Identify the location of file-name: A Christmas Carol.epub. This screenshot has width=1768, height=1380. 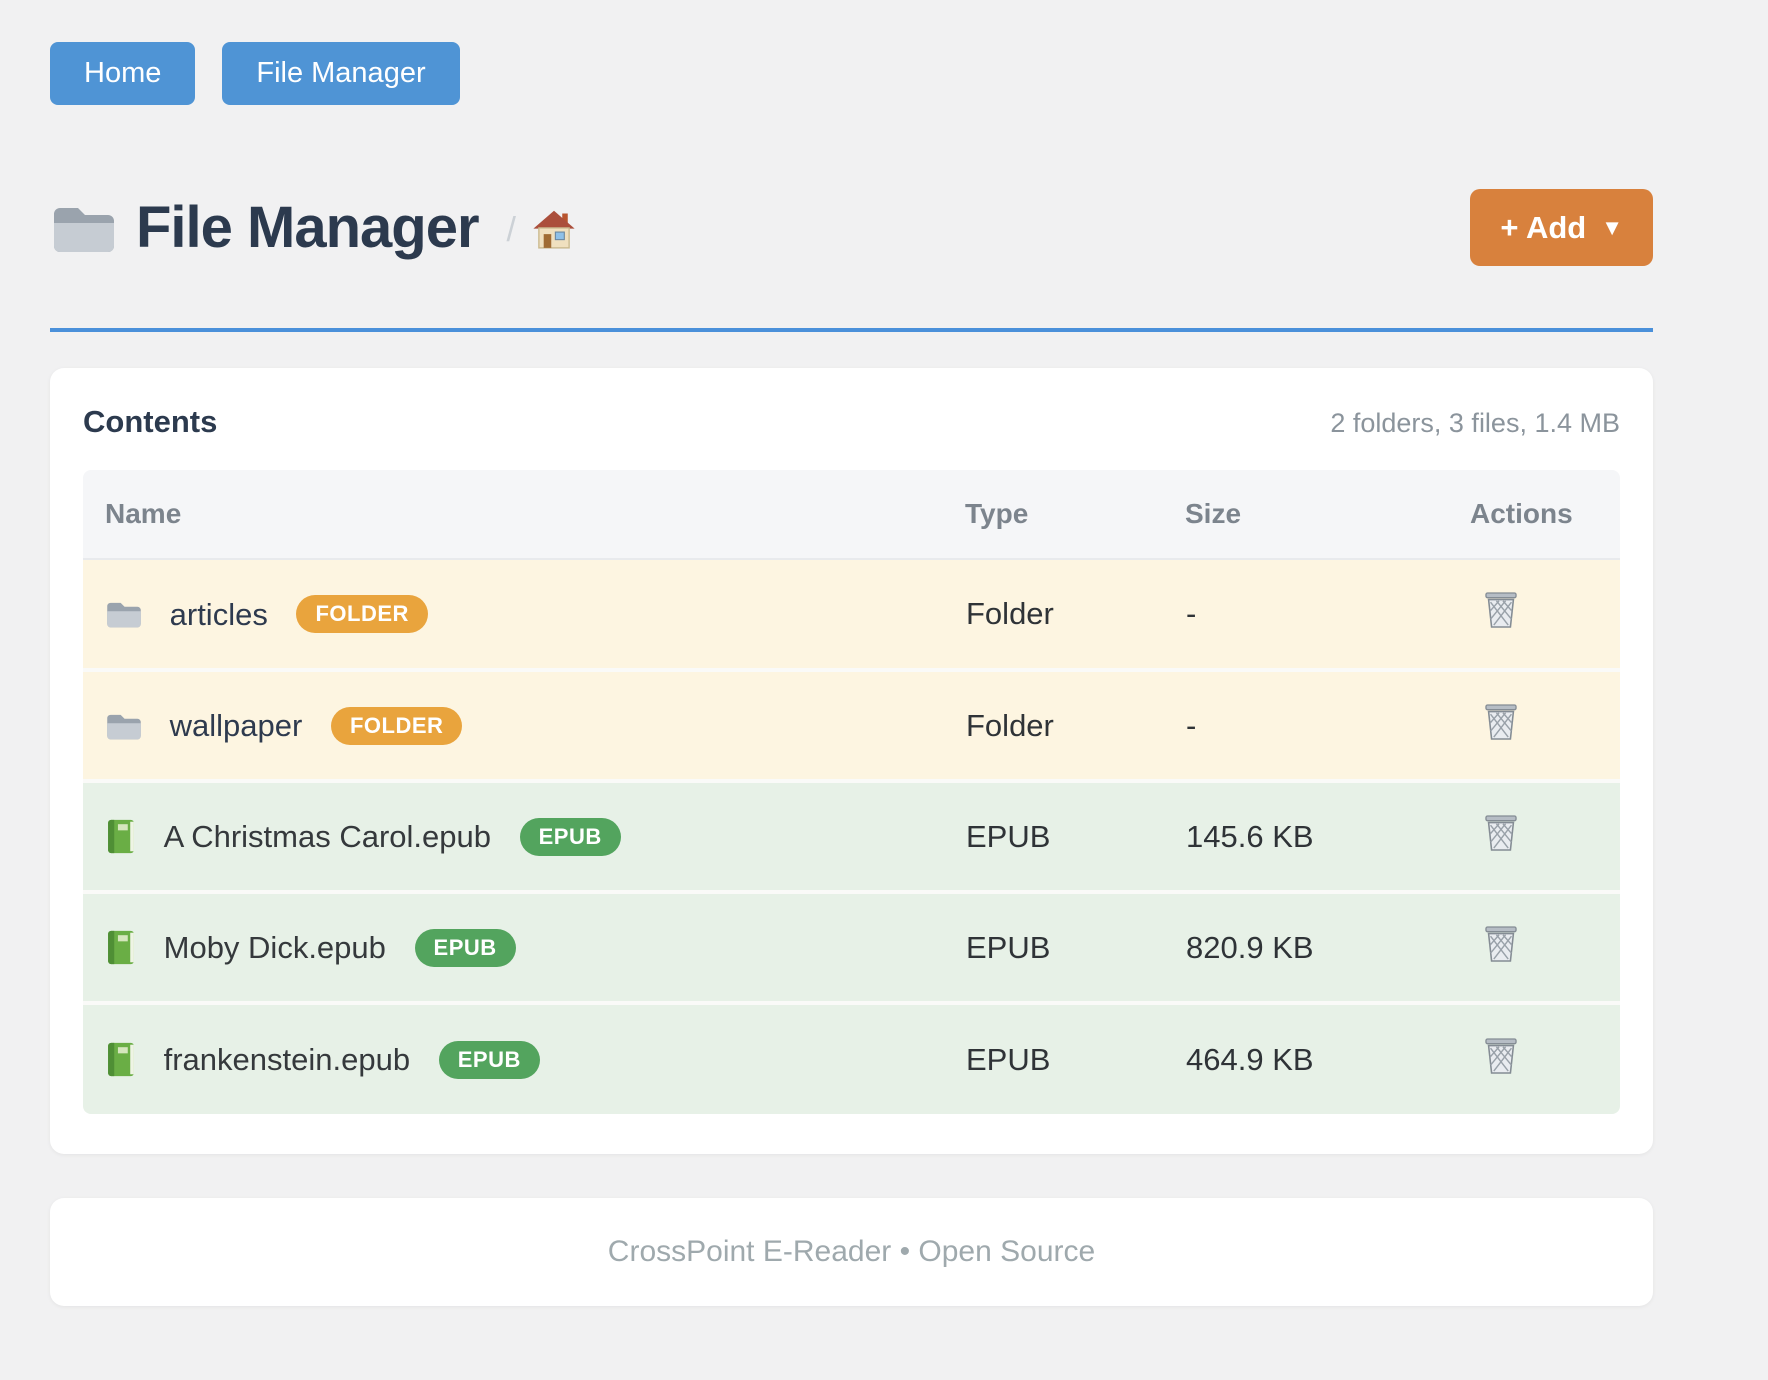
(327, 836).